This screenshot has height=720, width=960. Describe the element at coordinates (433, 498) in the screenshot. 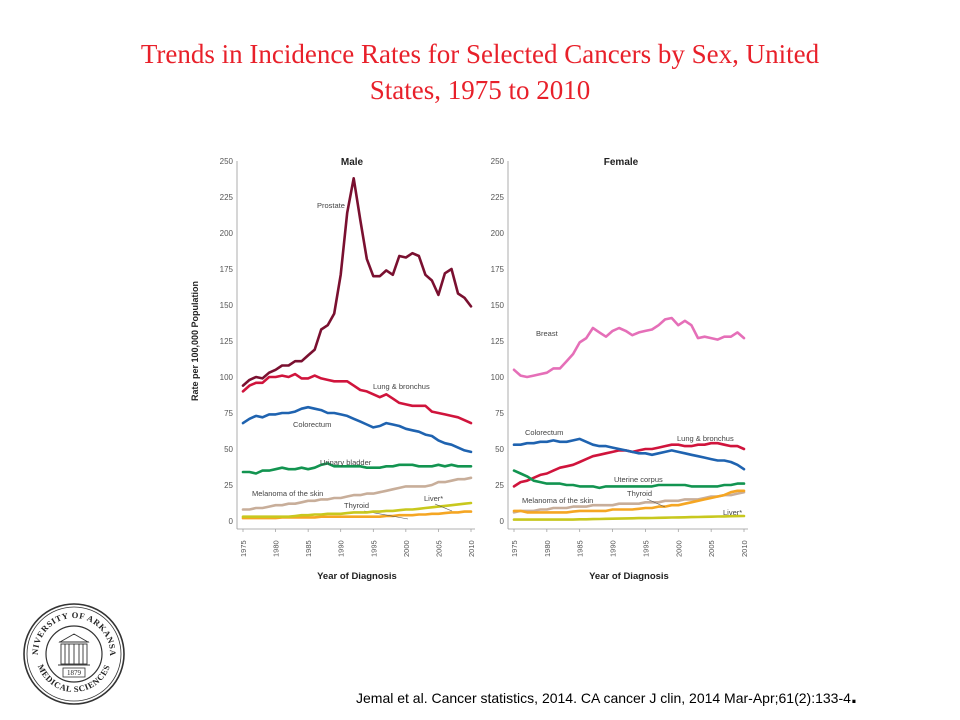

I see `male-series-label-liver: Liver*` at that location.